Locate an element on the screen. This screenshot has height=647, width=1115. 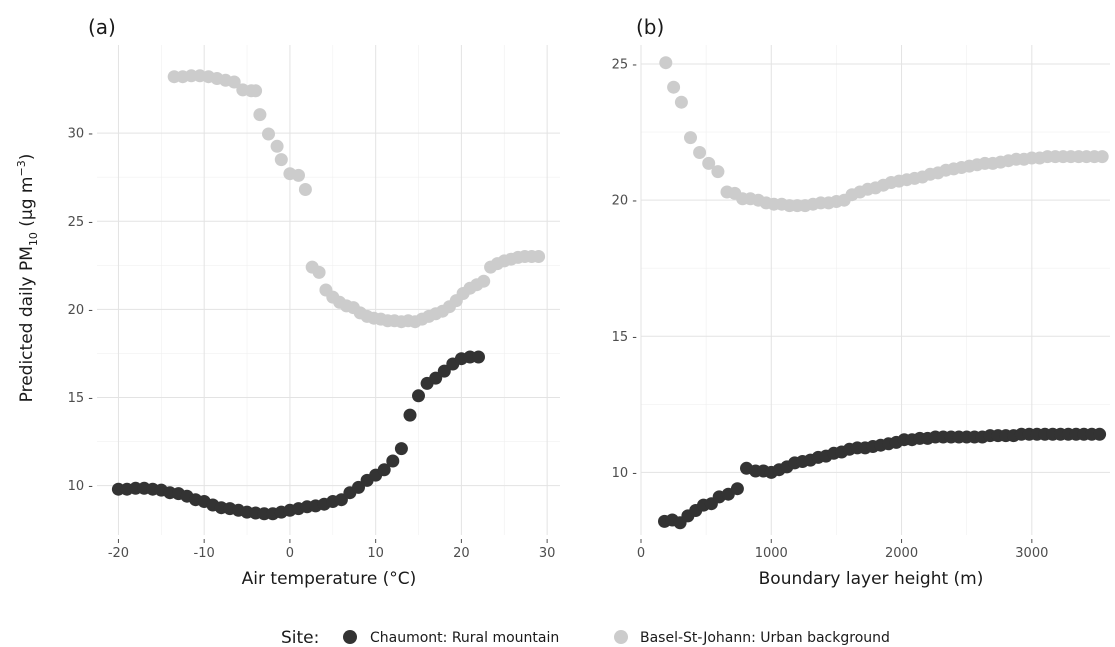
panel-a-x-tick-label: -20 is located at coordinates (118, 553).